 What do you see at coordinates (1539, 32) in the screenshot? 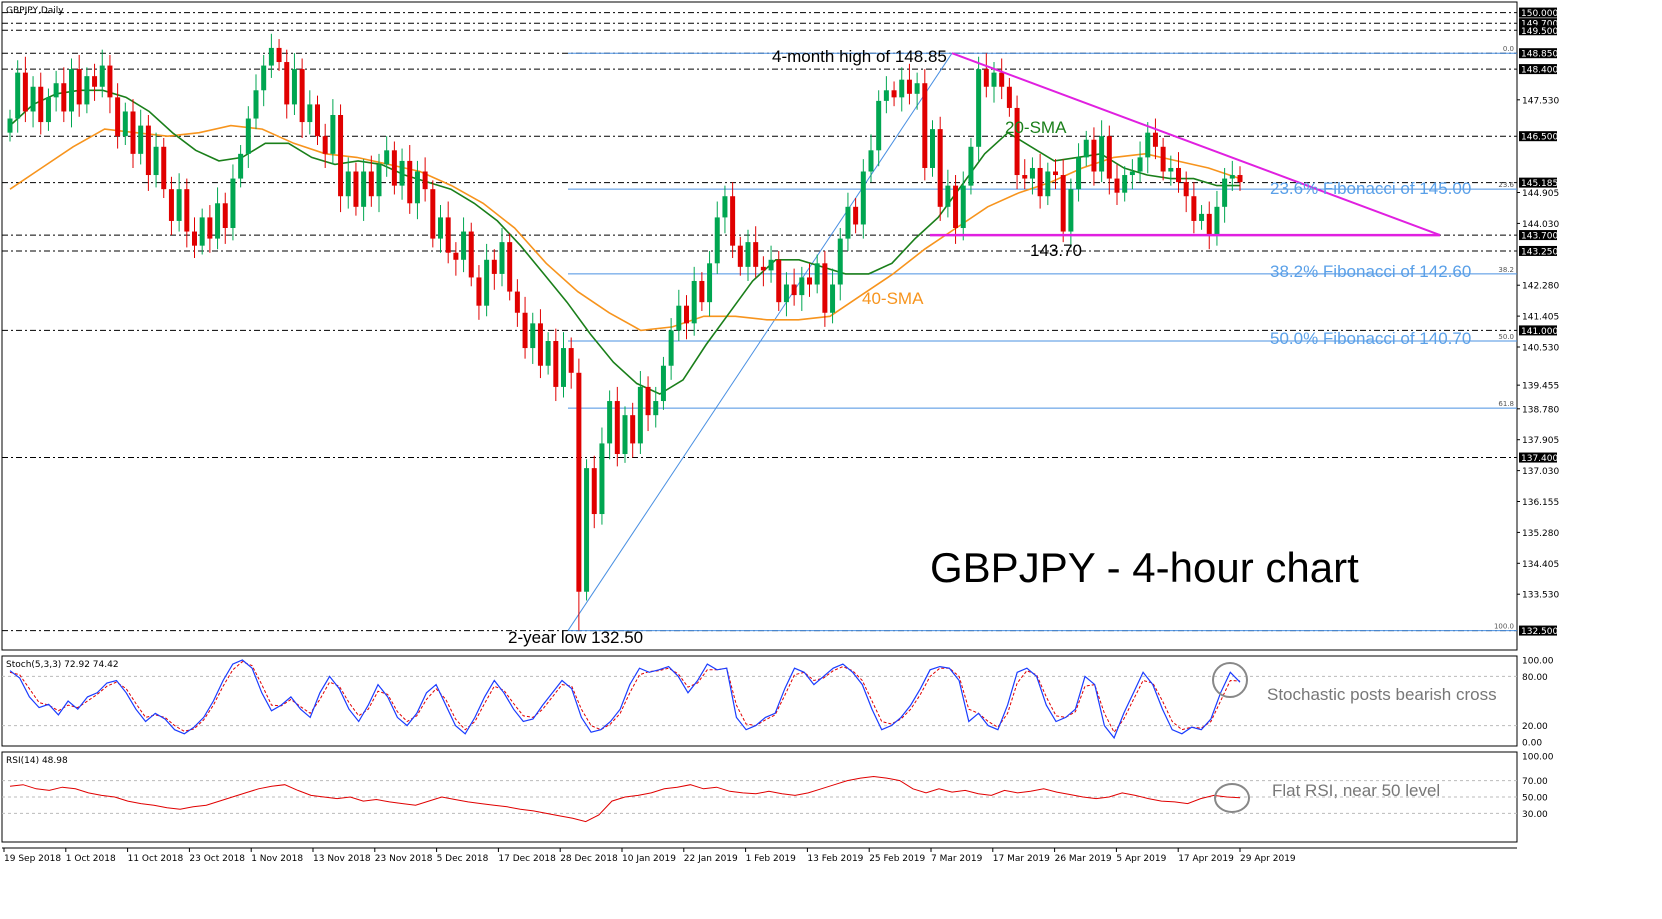
I see `price-tick-label: 149.500` at bounding box center [1539, 32].